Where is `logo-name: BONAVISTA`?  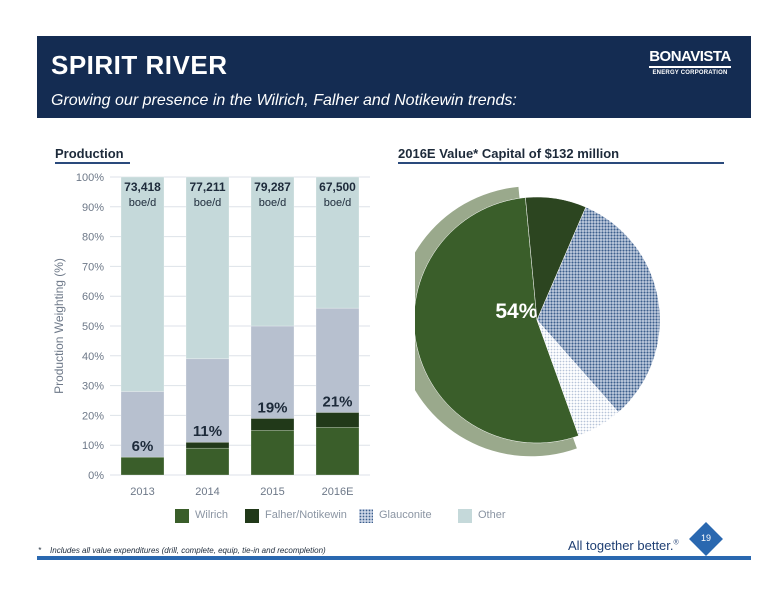
logo-name: BONAVISTA is located at coordinates (690, 58).